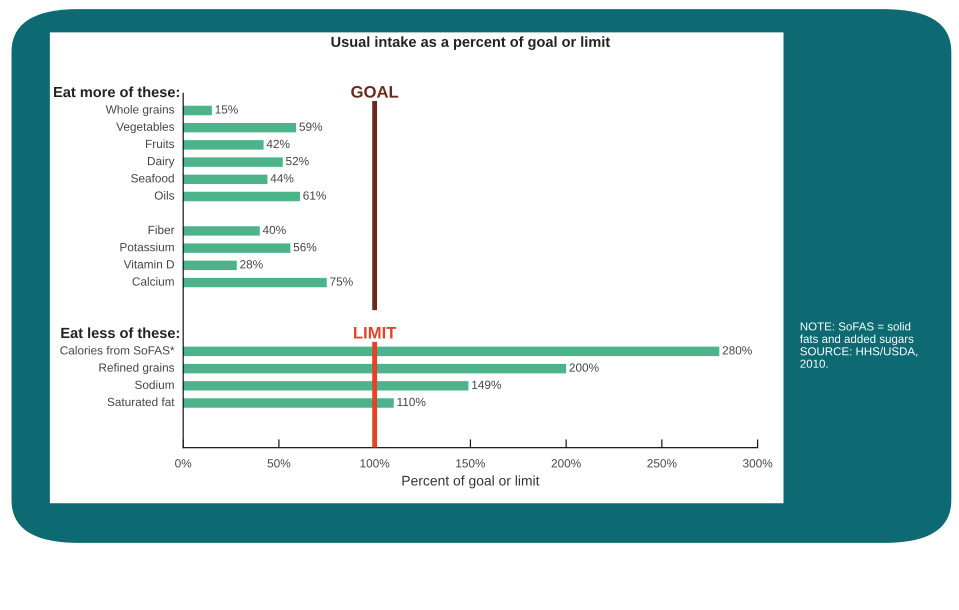 This screenshot has height=610, width=959. I want to click on x-tick-label: 0%, so click(183, 463).